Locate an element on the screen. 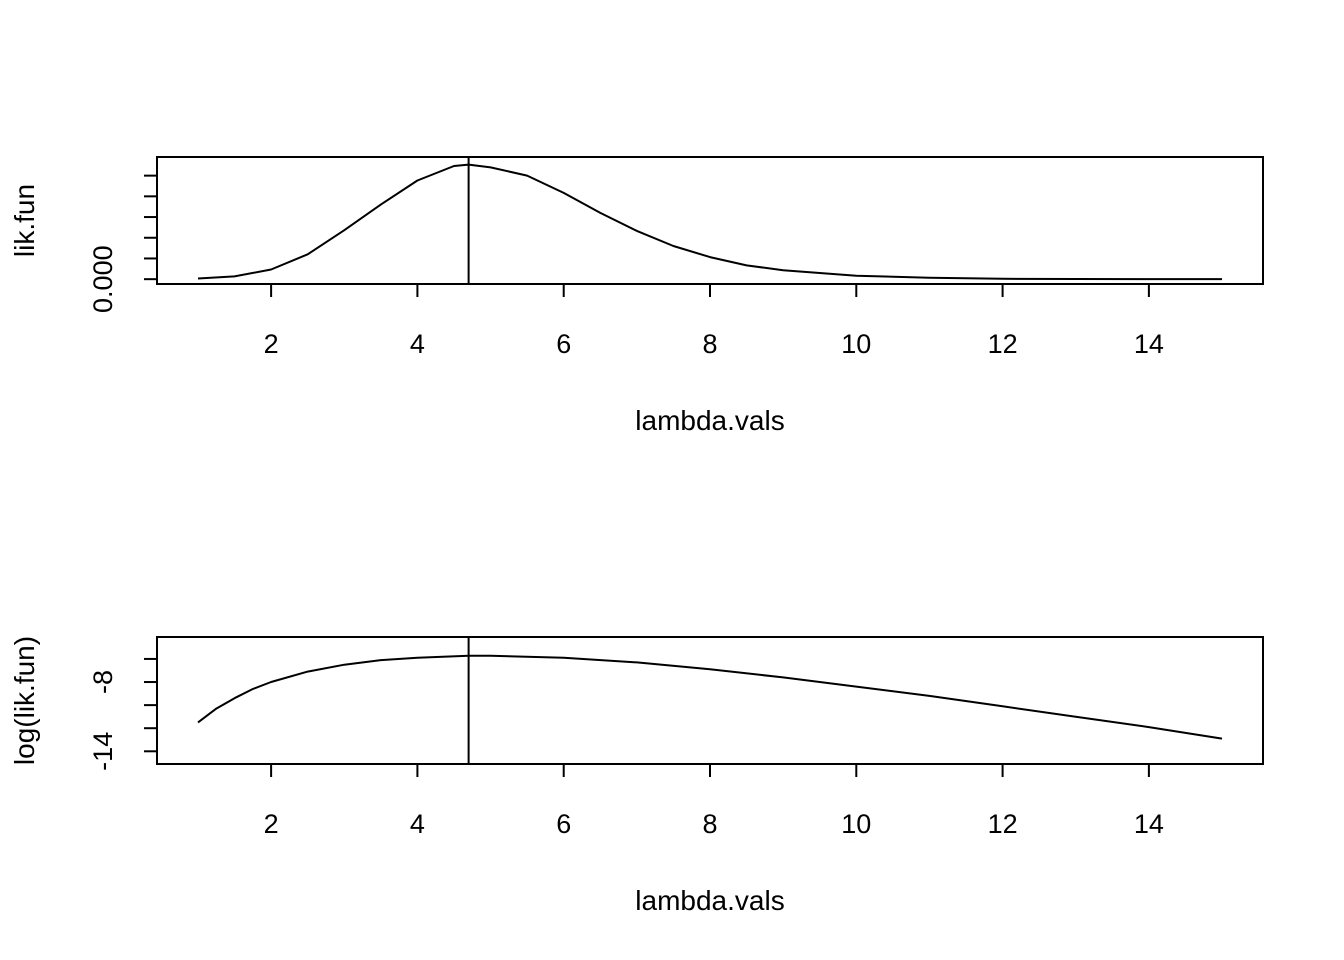  y-tick-label: -14 is located at coordinates (103, 751).